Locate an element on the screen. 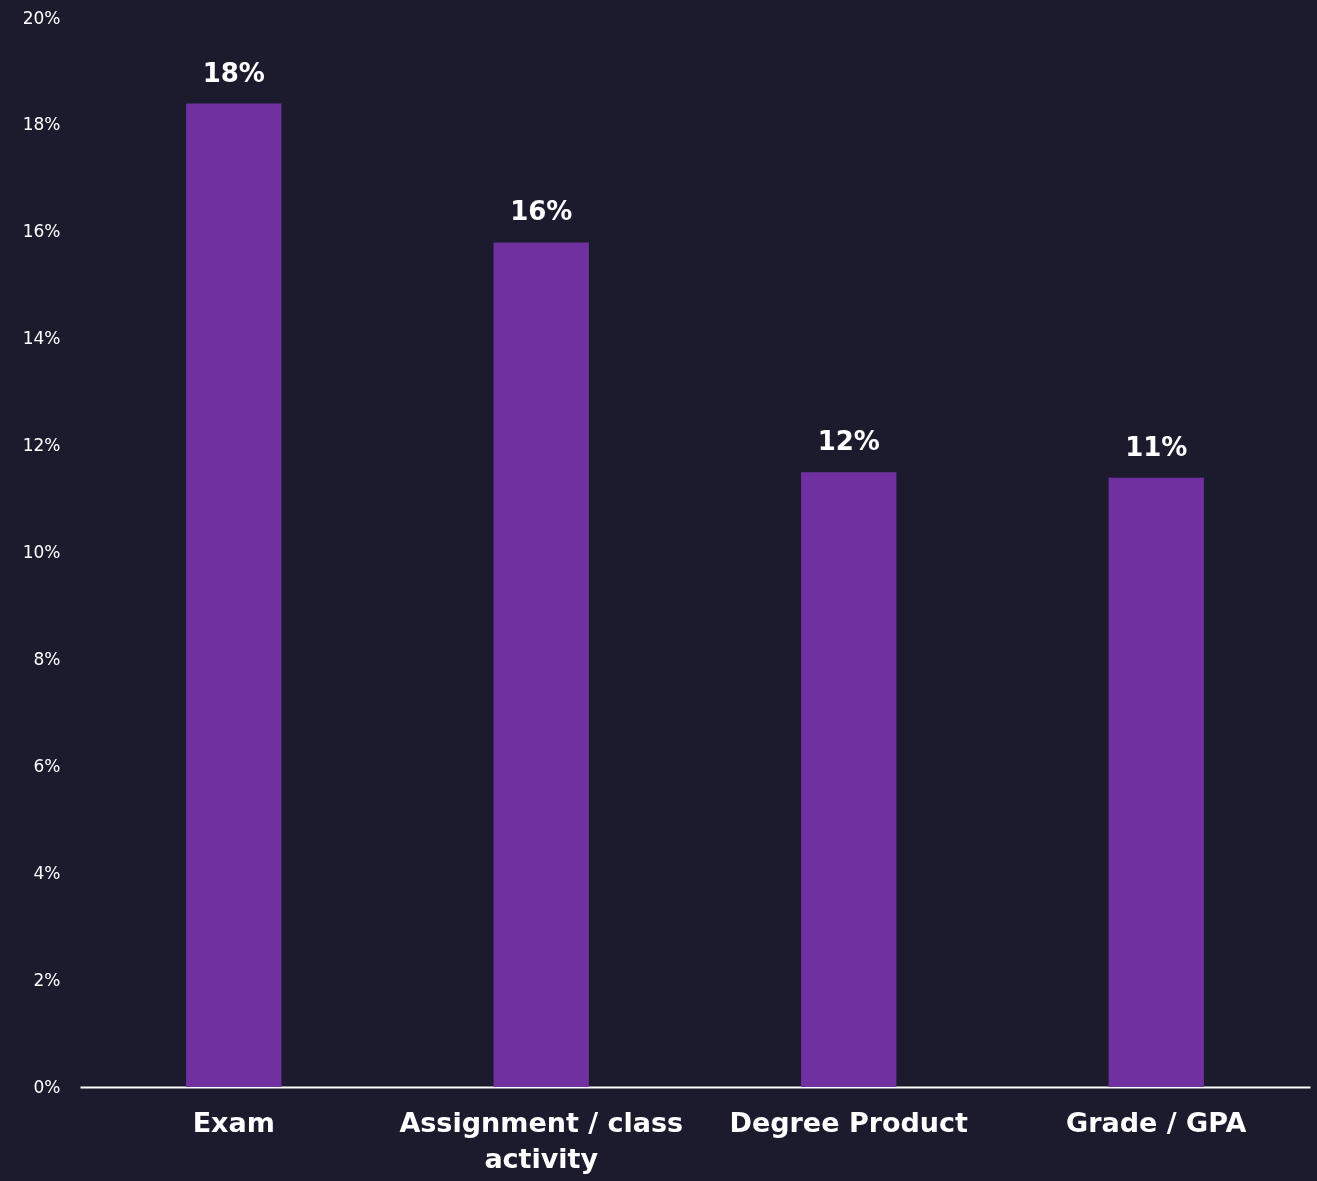 This screenshot has width=1317, height=1181. x-tick-label: Assignment / class activity is located at coordinates (541, 1140).